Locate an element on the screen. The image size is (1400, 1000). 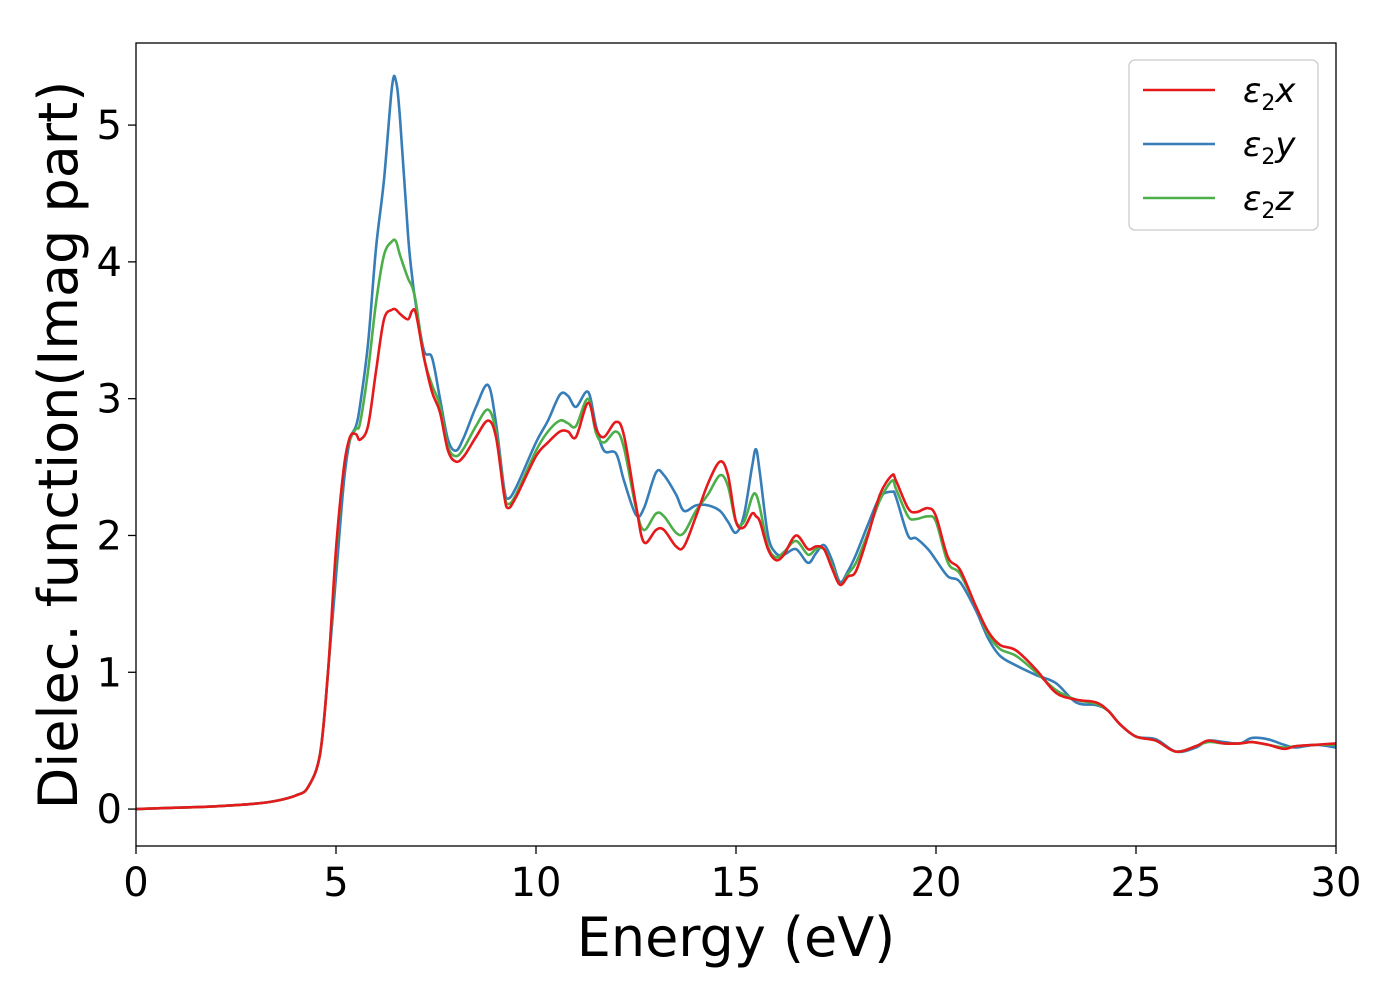
y-tick-label: 5 is located at coordinates (109, 126).